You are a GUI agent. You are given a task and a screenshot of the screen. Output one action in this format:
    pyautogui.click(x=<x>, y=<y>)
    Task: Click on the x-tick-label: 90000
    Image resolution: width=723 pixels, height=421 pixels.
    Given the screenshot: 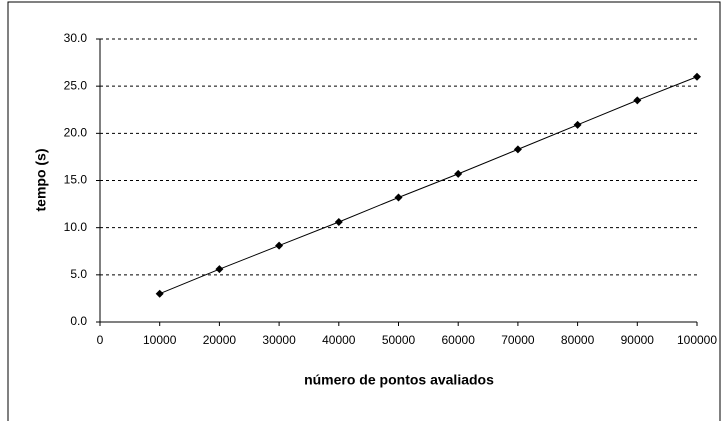 What is the action you would take?
    pyautogui.click(x=638, y=340)
    